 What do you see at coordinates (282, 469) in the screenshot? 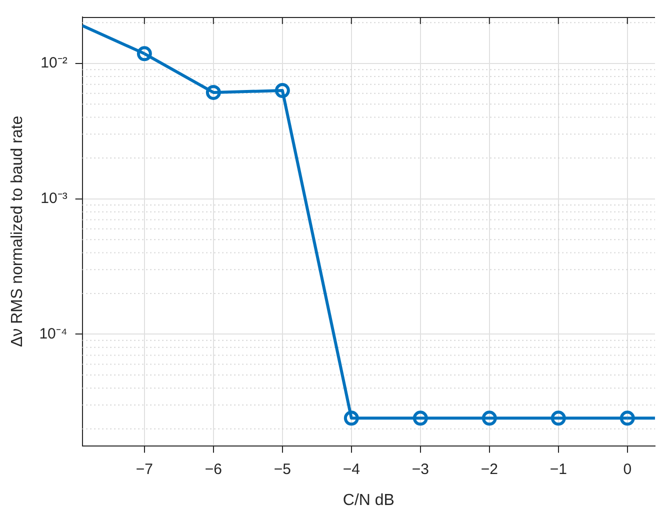
I see `x-tick-label: −5` at bounding box center [282, 469].